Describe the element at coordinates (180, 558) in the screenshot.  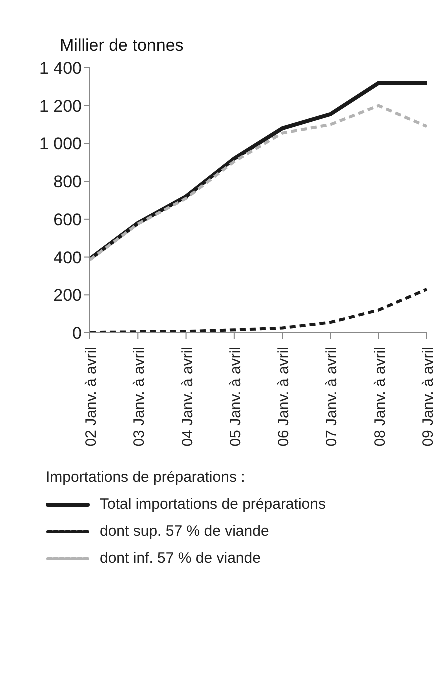
I see `legend-label: dont inf. 57 % de viande` at that location.